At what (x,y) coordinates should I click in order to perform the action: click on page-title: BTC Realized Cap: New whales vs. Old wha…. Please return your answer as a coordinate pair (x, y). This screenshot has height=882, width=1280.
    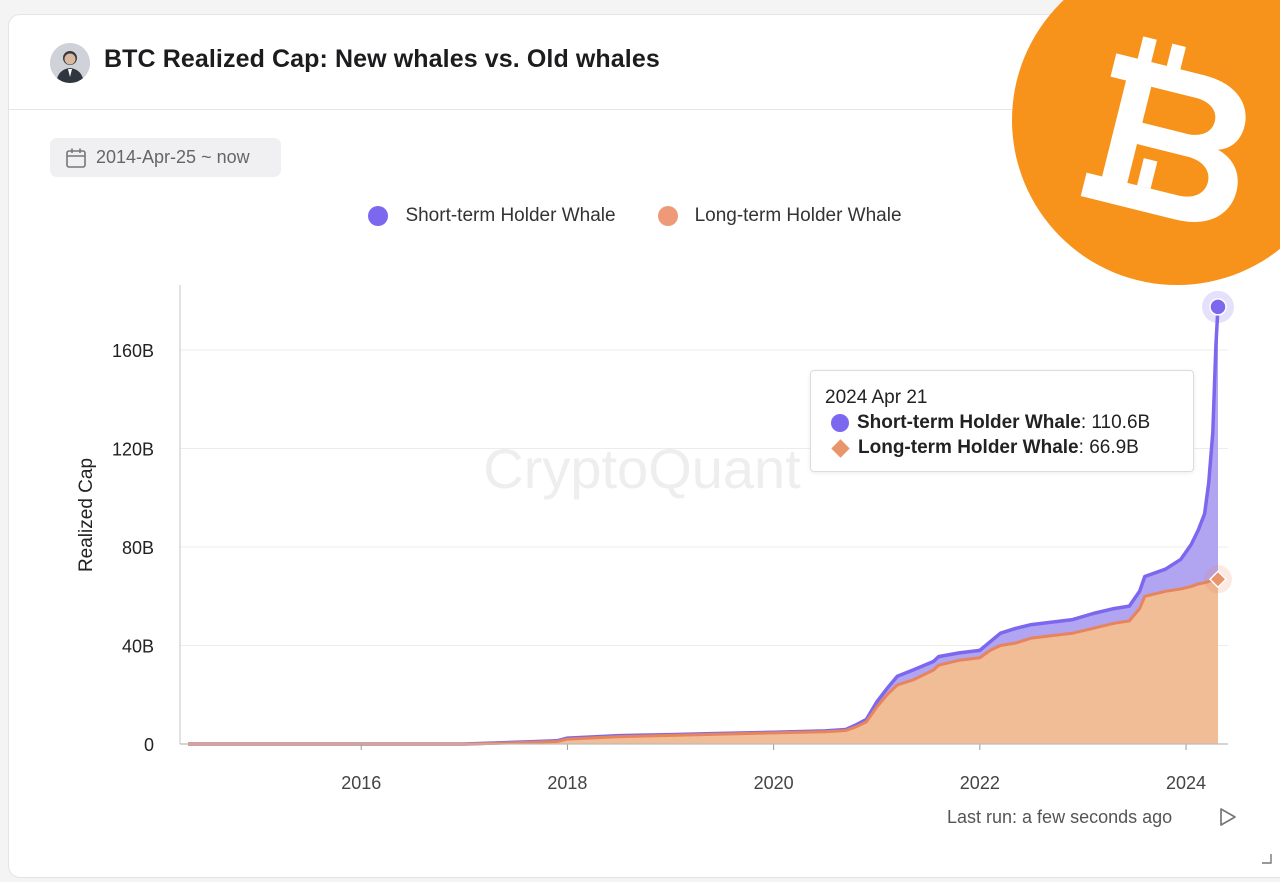
    Looking at the image, I should click on (382, 59).